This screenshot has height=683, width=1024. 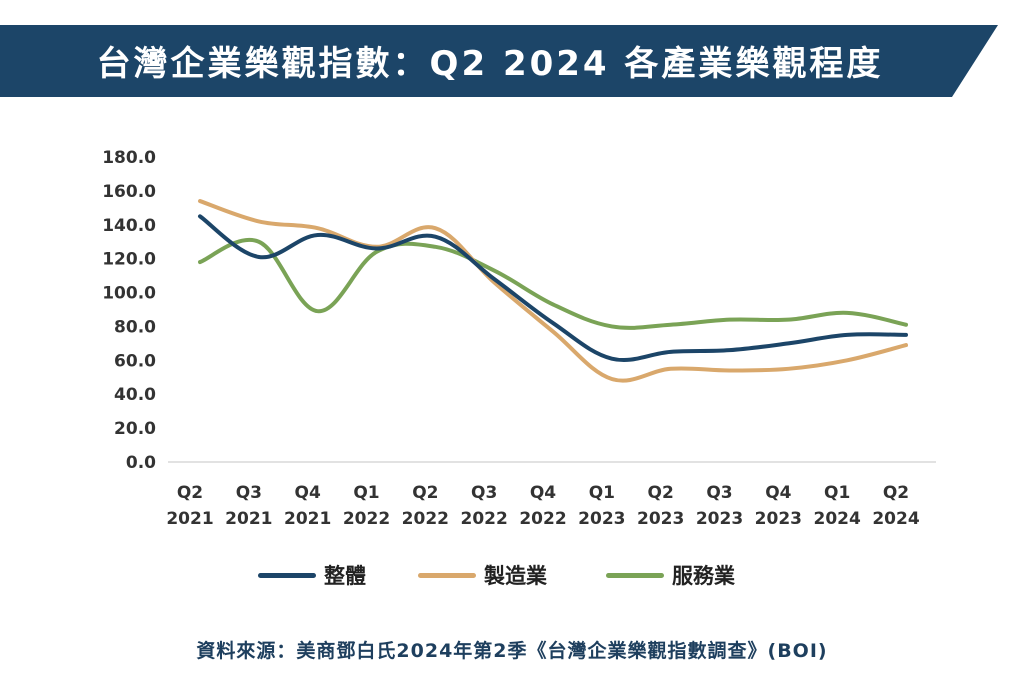 What do you see at coordinates (447, 575) in the screenshot?
I see `legend-swatch-manufacturing` at bounding box center [447, 575].